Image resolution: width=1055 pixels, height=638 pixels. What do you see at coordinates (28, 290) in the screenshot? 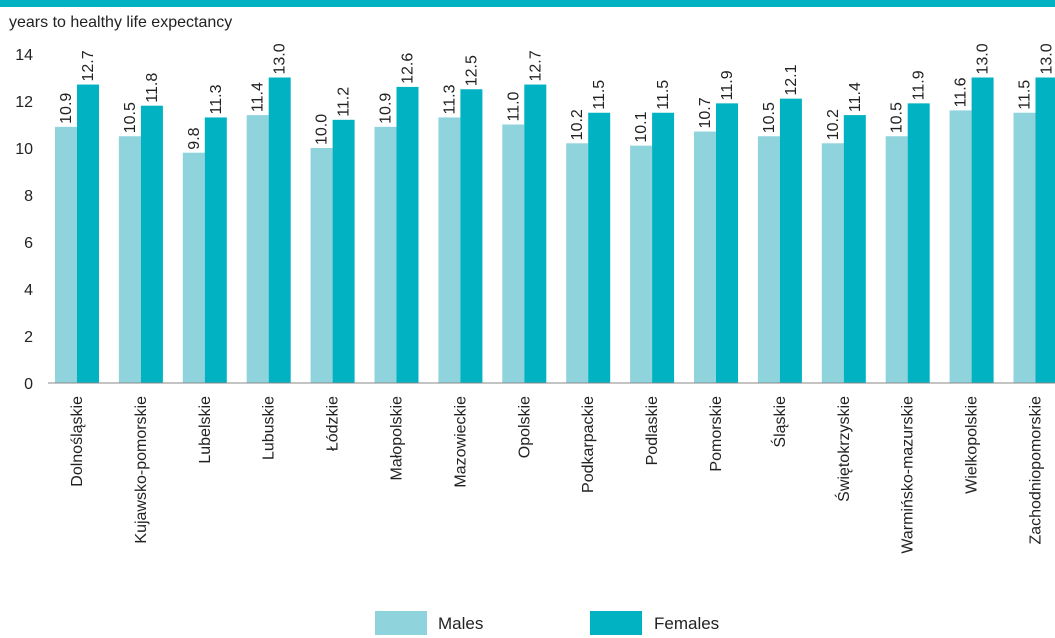
I see `y-tick-label: 4` at bounding box center [28, 290].